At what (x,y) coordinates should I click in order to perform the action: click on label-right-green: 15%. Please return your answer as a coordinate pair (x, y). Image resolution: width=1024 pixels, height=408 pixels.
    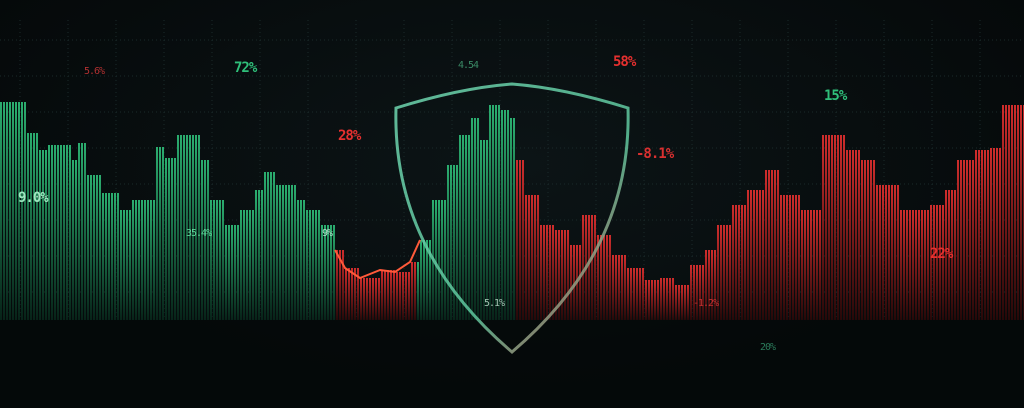
    Looking at the image, I should click on (835, 96).